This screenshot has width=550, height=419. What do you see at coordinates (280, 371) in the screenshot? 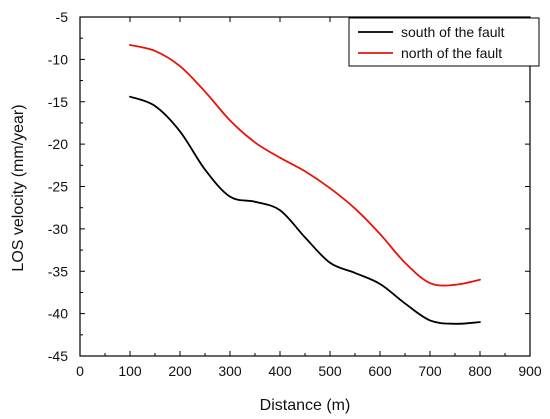
I see `x-tick-label: 400` at bounding box center [280, 371].